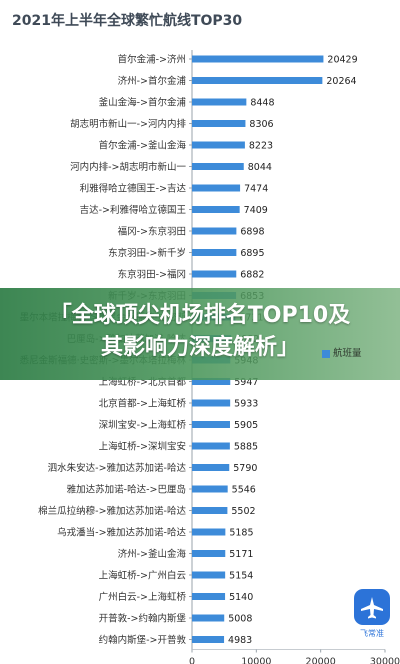  Describe the element at coordinates (133, 210) in the screenshot. I see `category-label: 吉达->利雅得哈立德国王` at that location.